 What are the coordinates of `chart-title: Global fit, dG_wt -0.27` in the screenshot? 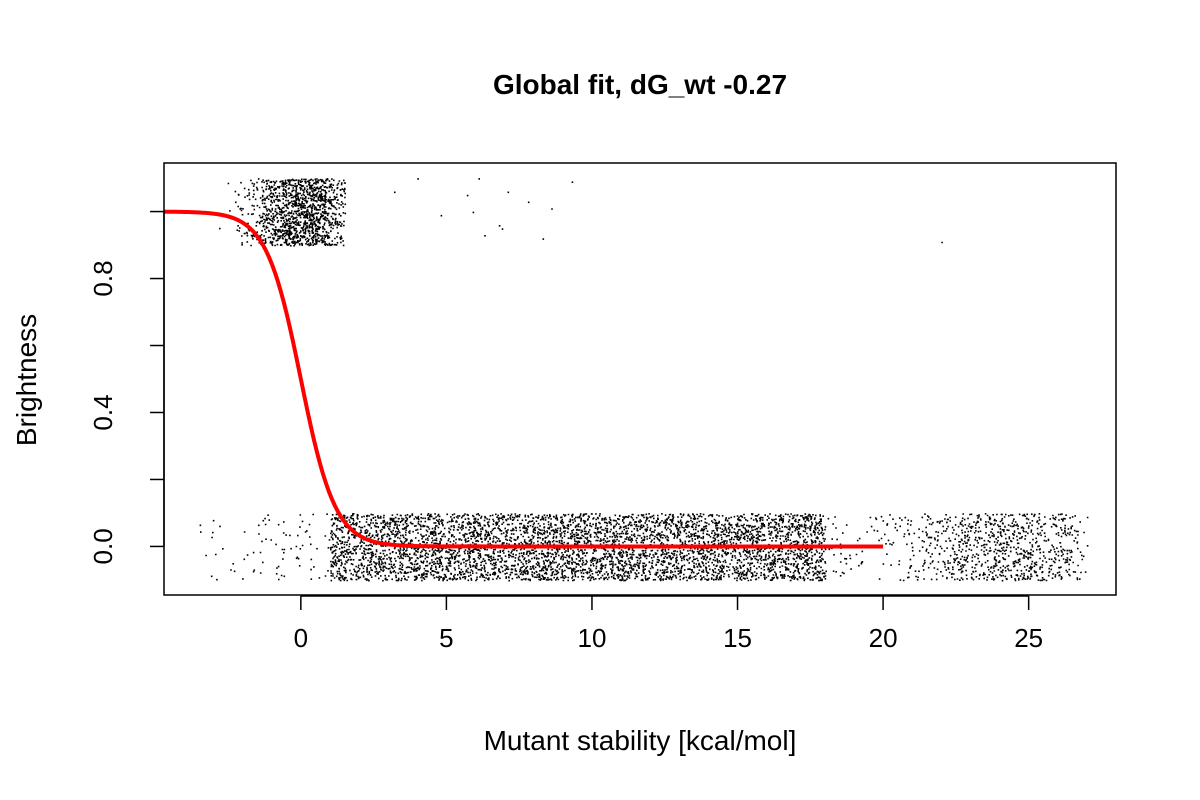 It's located at (640, 84).